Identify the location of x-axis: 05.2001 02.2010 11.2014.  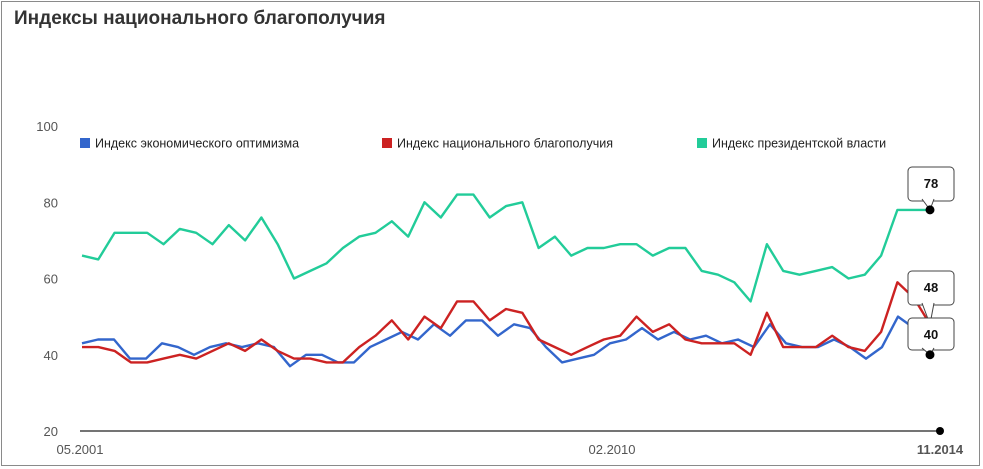
(510, 442).